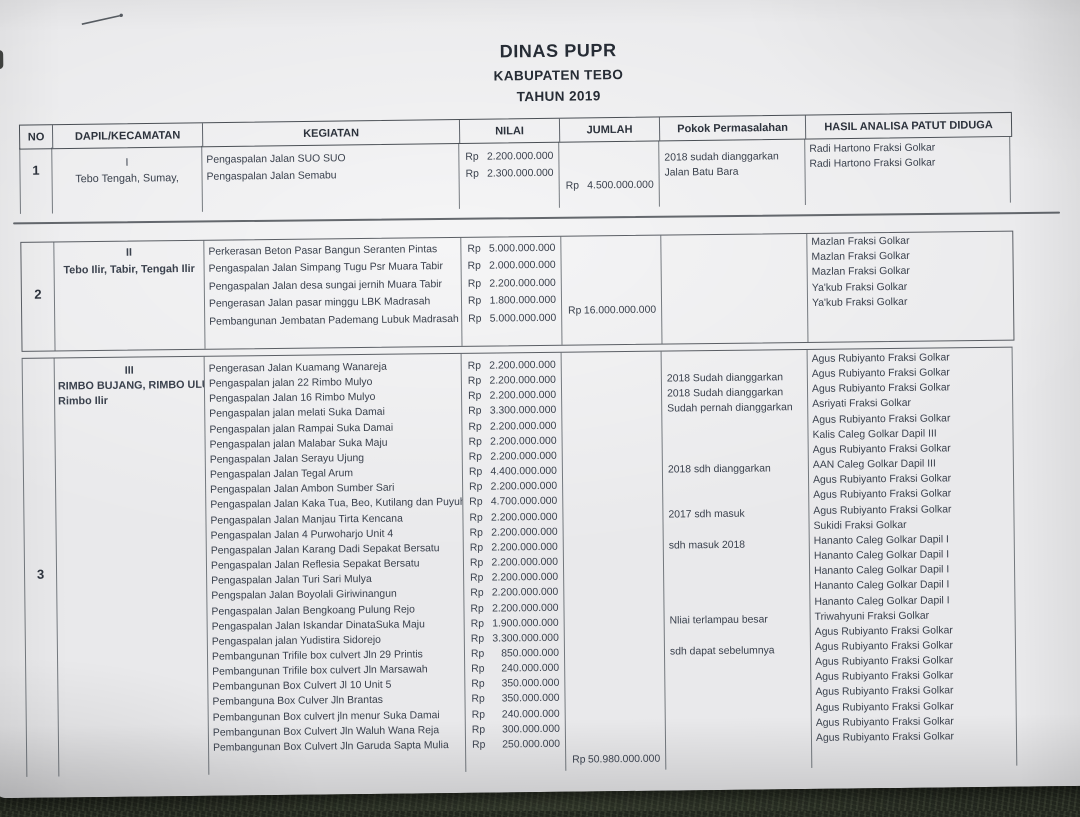  Describe the element at coordinates (128, 252) in the screenshot. I see `dapil-line: II` at that location.